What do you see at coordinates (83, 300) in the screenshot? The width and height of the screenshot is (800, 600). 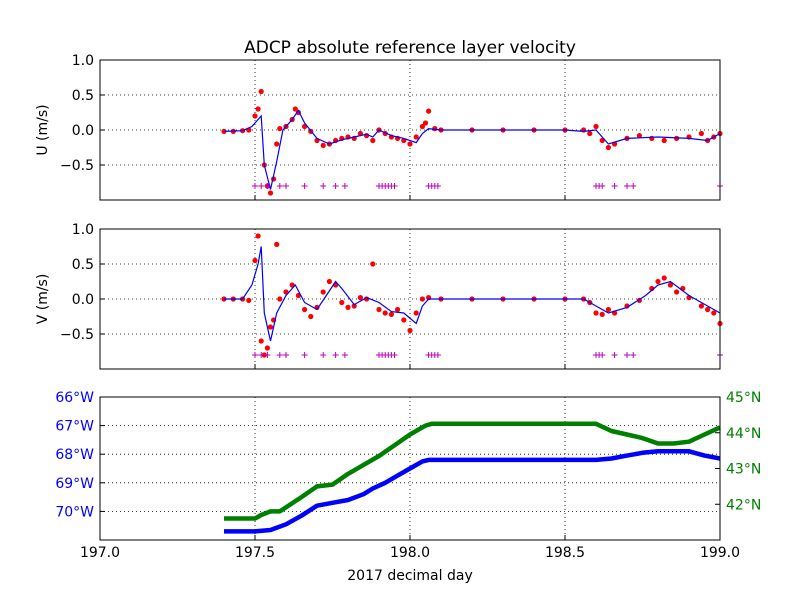 I see `v-ytick-label: 0.0` at bounding box center [83, 300].